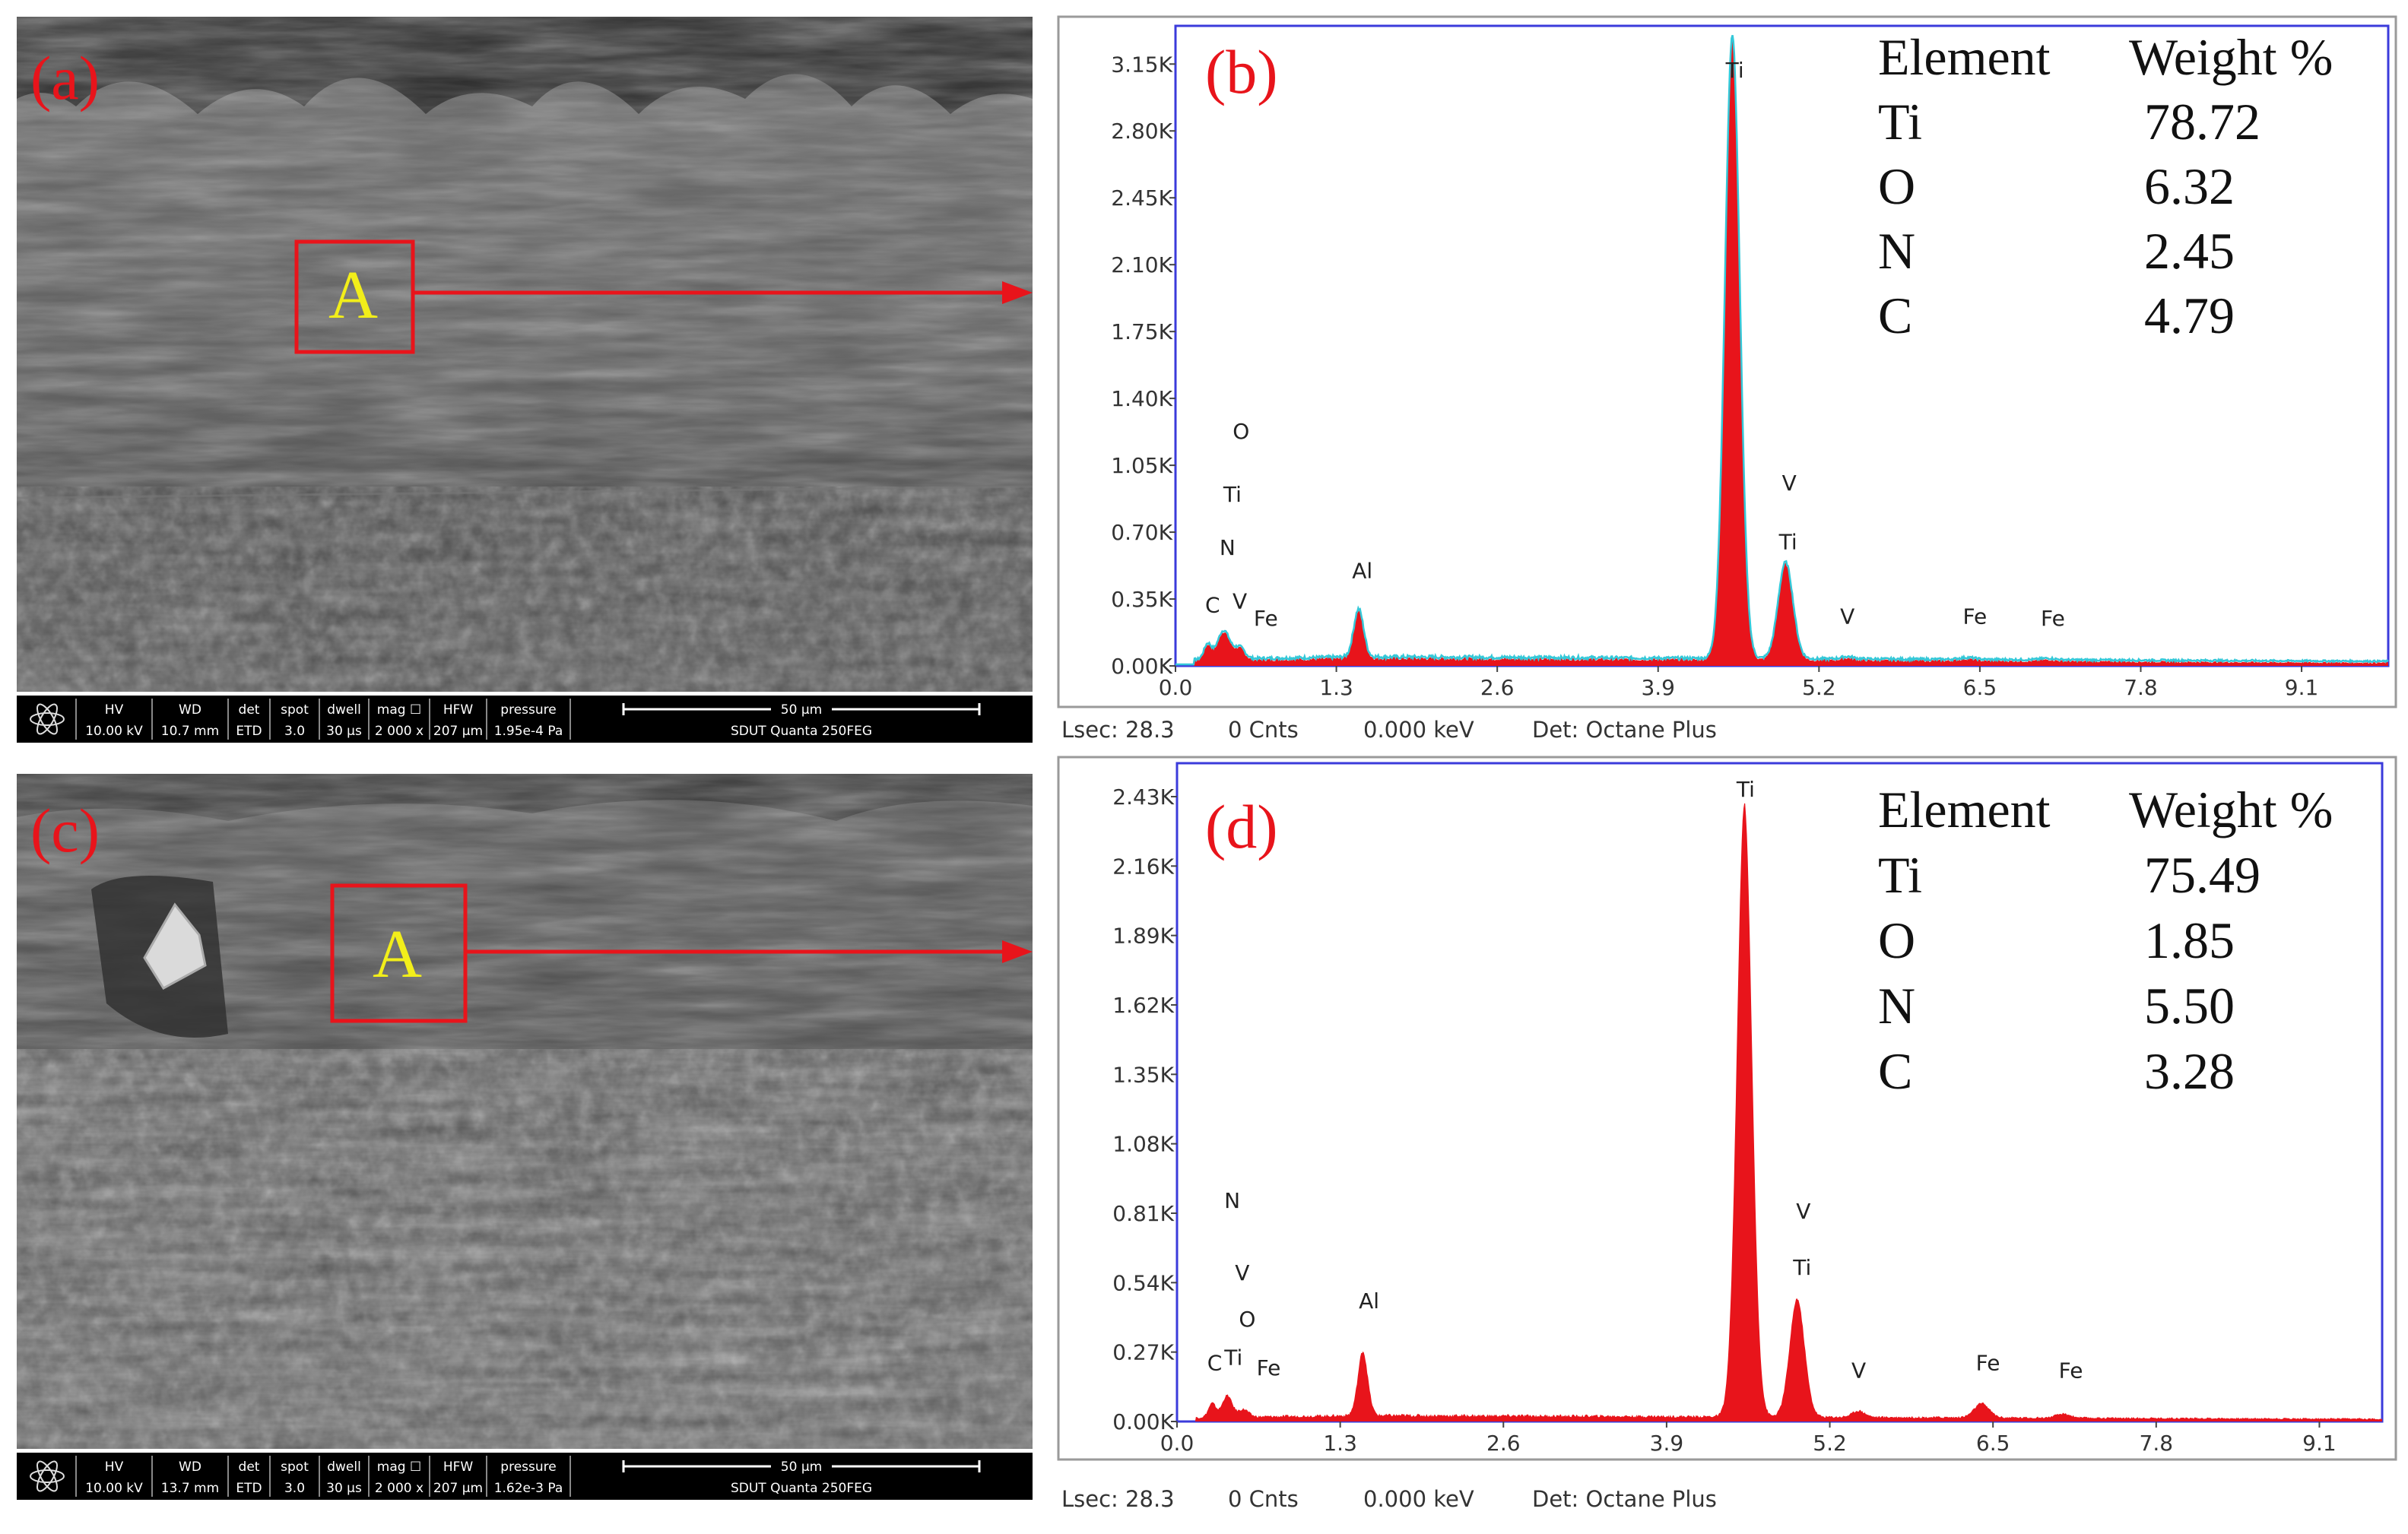  Describe the element at coordinates (1141, 131) in the screenshot. I see `y-tick-label: 2.80K` at that location.